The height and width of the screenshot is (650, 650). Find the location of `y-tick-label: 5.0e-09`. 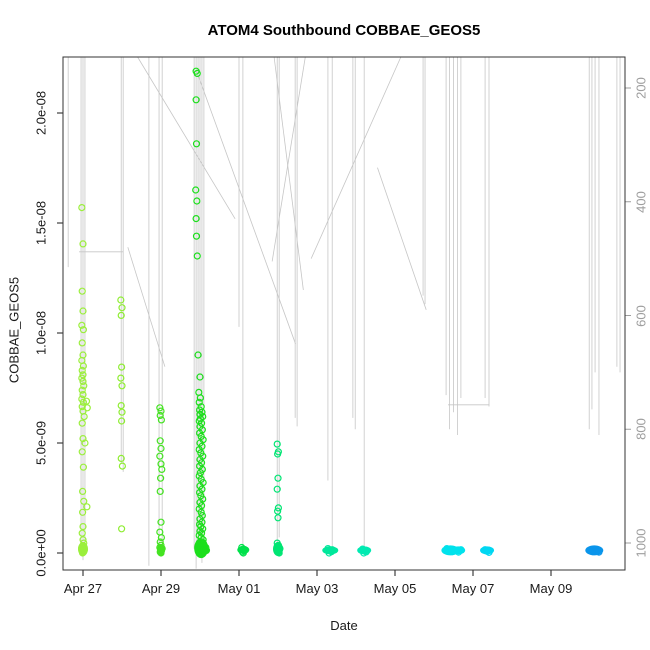

y-tick-label: 5.0e-09 is located at coordinates (41, 443).